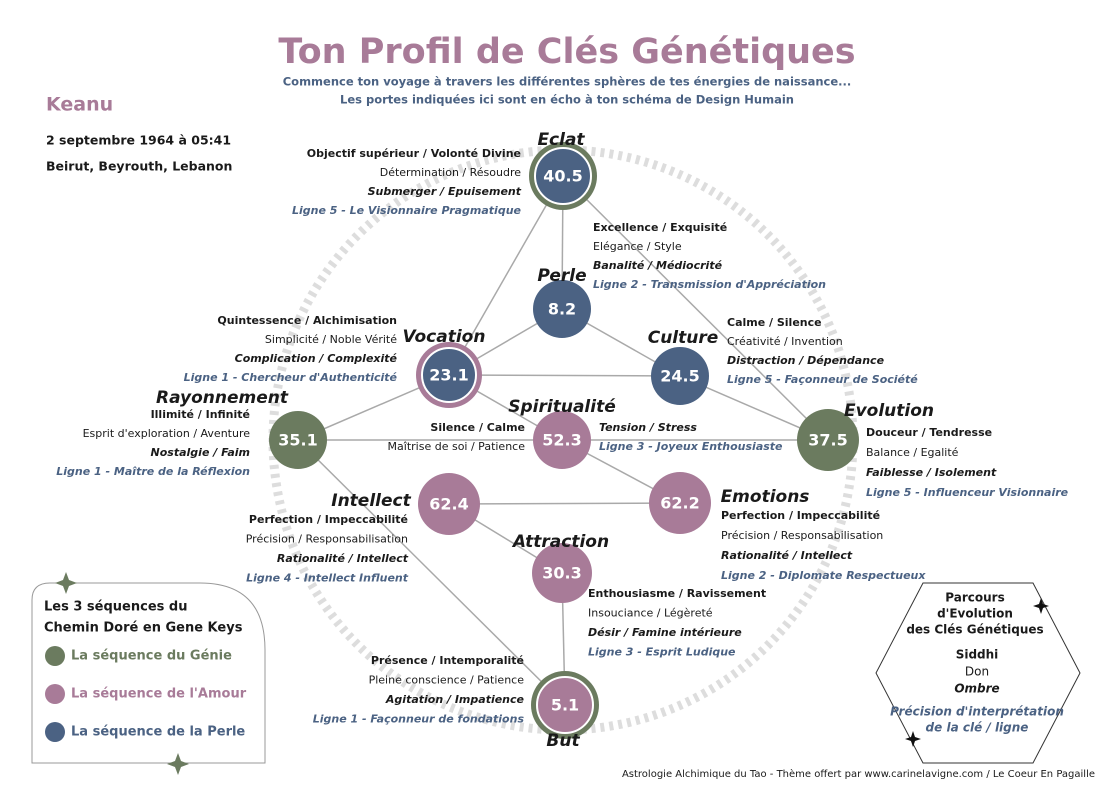 The height and width of the screenshot is (789, 1119). What do you see at coordinates (159, 694) in the screenshot?
I see `legend-label: La séquence de l'Amour` at bounding box center [159, 694].